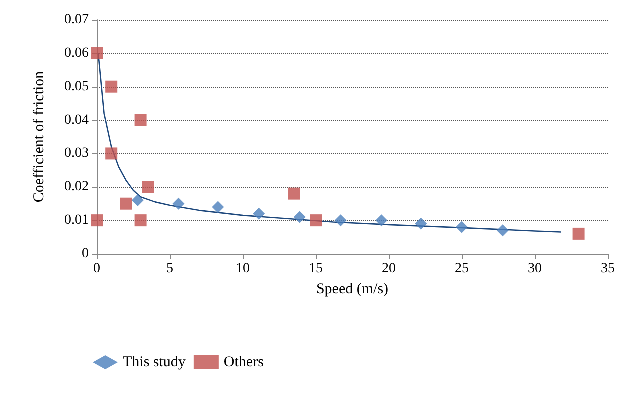 The image size is (626, 401). What do you see at coordinates (608, 269) in the screenshot?
I see `x-tick-label: 35` at bounding box center [608, 269].